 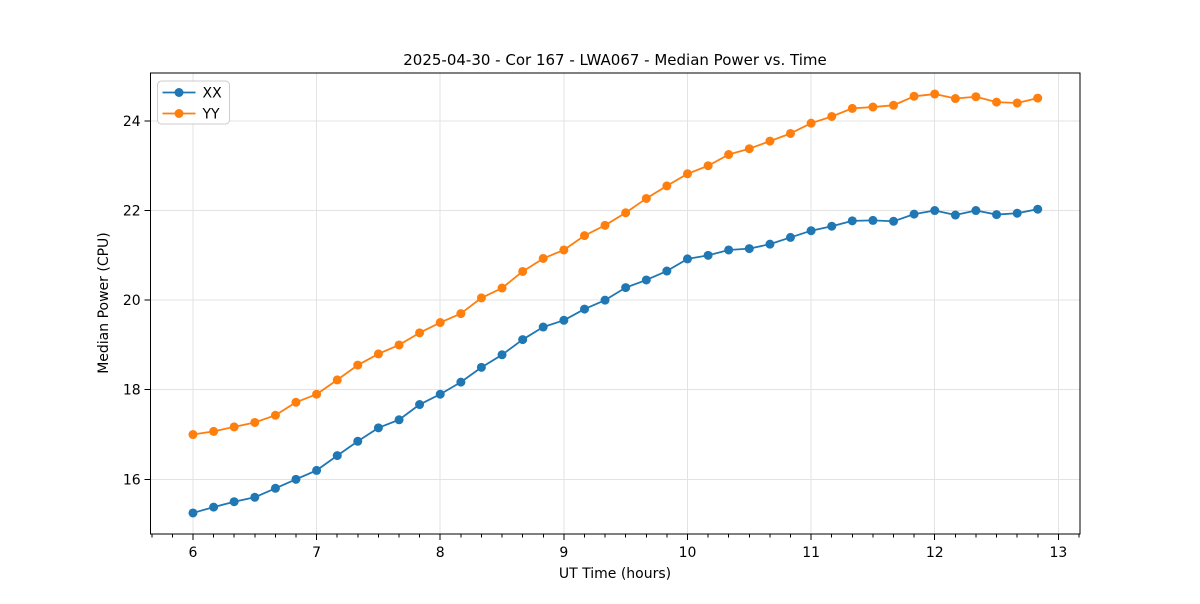 What do you see at coordinates (132, 480) in the screenshot?
I see `y-tick-label: 16` at bounding box center [132, 480].